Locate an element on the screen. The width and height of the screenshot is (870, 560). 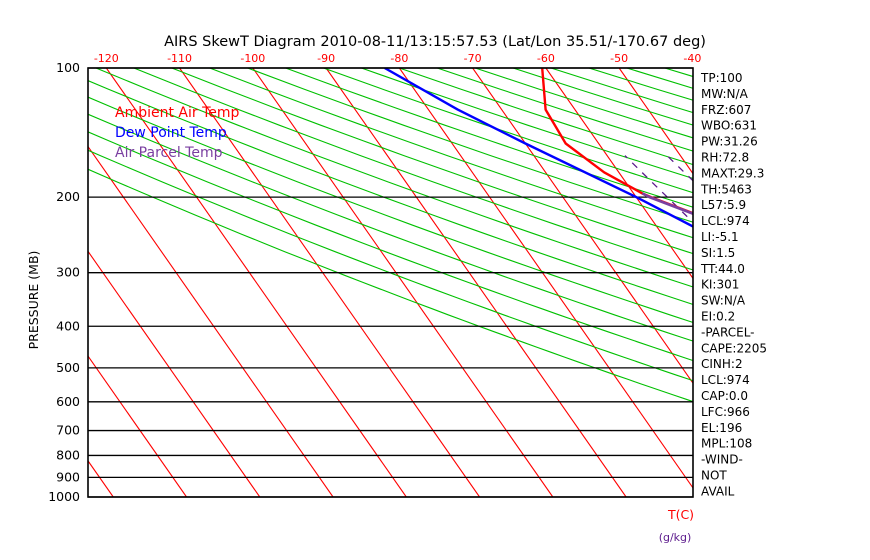
pressure-tick-label: 200 is located at coordinates (68, 196).